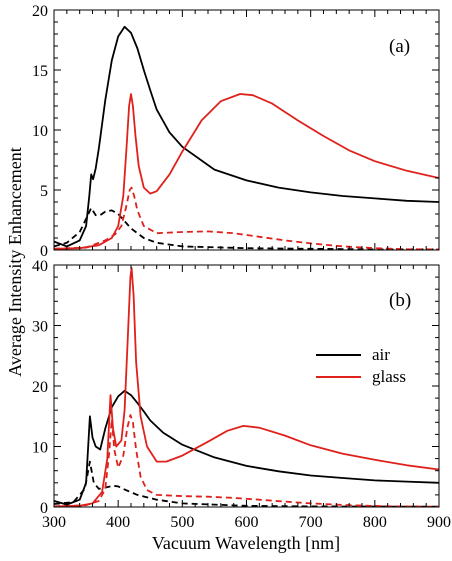  What do you see at coordinates (375, 522) in the screenshot?
I see `x-tick-label: 800` at bounding box center [375, 522].